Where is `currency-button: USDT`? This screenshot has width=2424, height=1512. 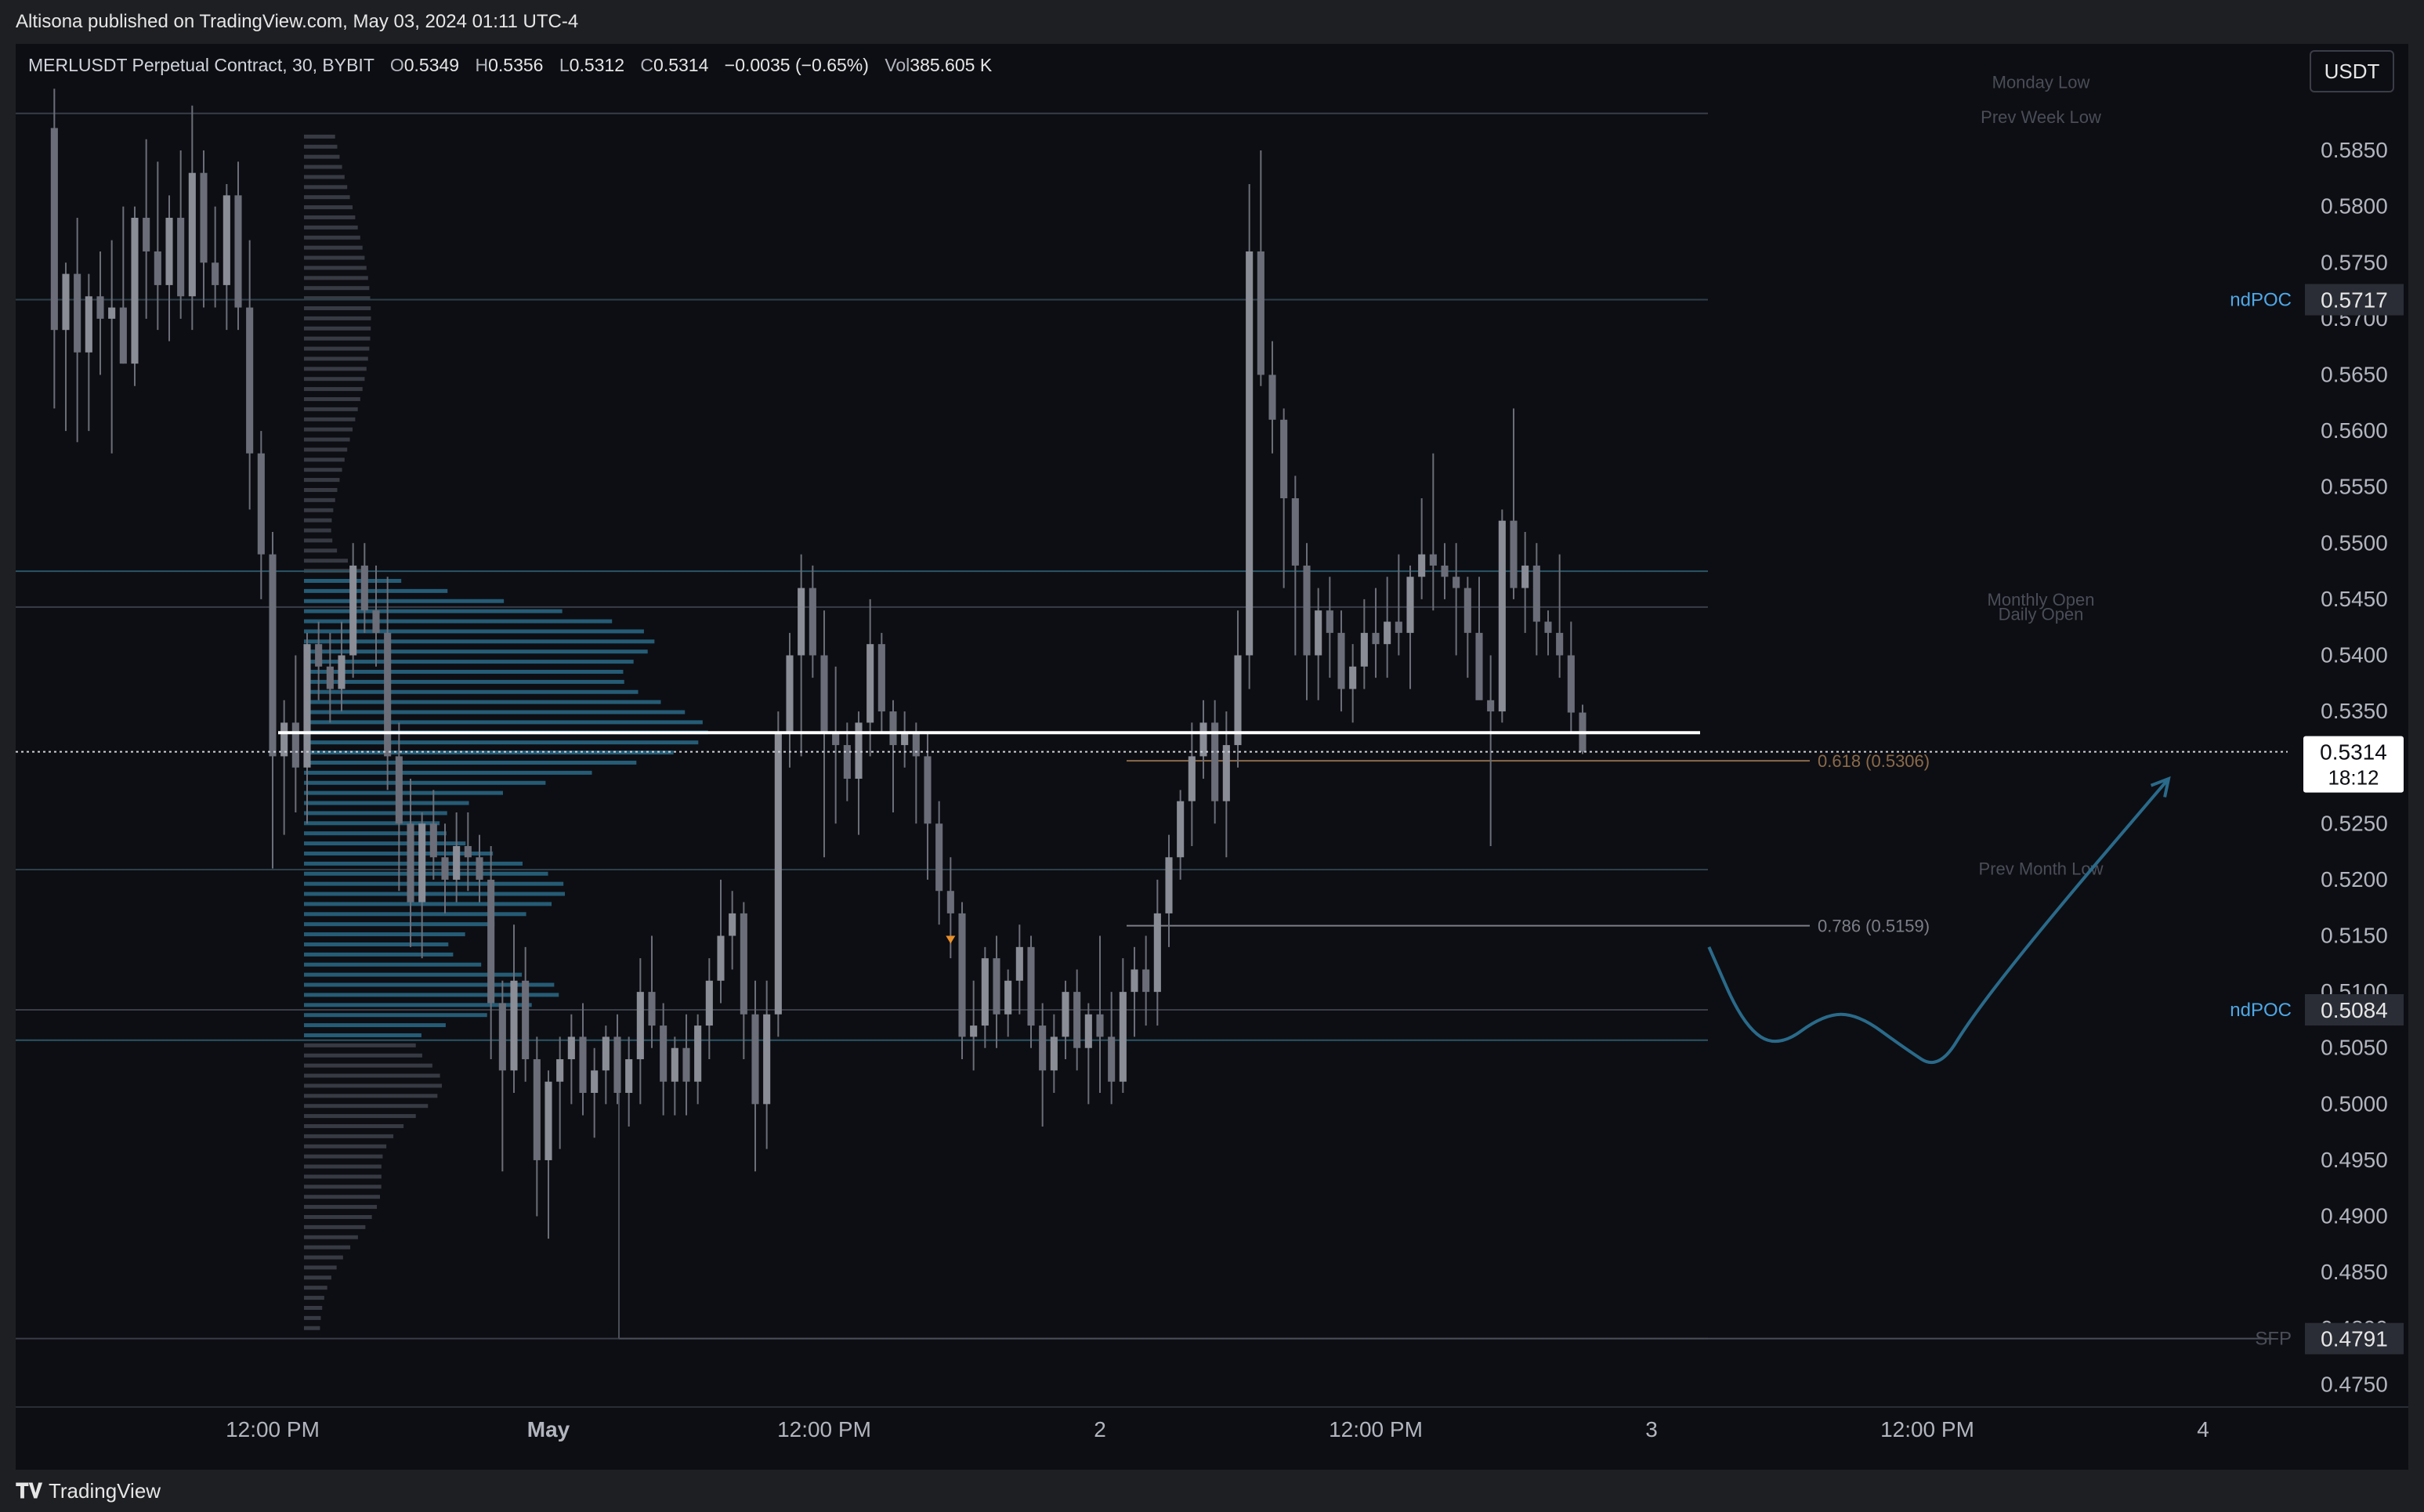
currency-button: USDT is located at coordinates (2352, 71).